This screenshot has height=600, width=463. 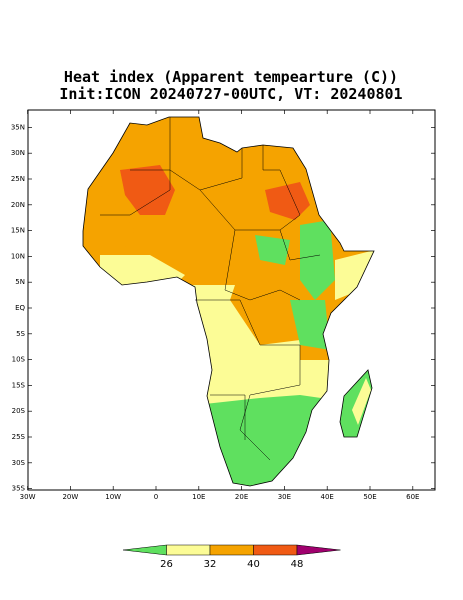 What do you see at coordinates (18, 127) in the screenshot?
I see `lat-tick-label: 35N` at bounding box center [18, 127].